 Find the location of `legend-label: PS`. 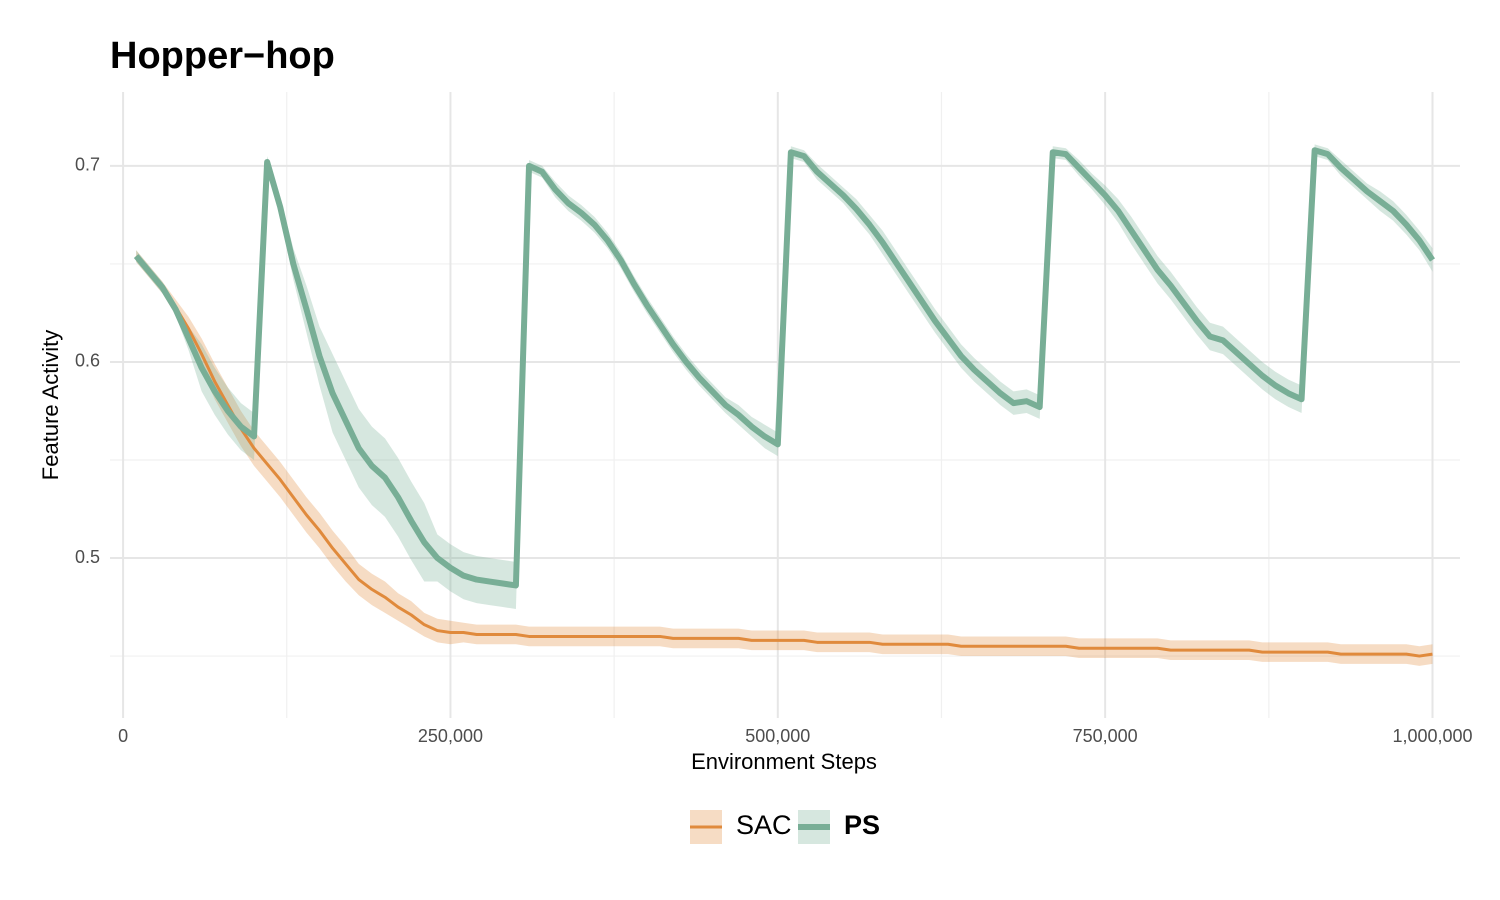

legend-label: PS is located at coordinates (862, 825).